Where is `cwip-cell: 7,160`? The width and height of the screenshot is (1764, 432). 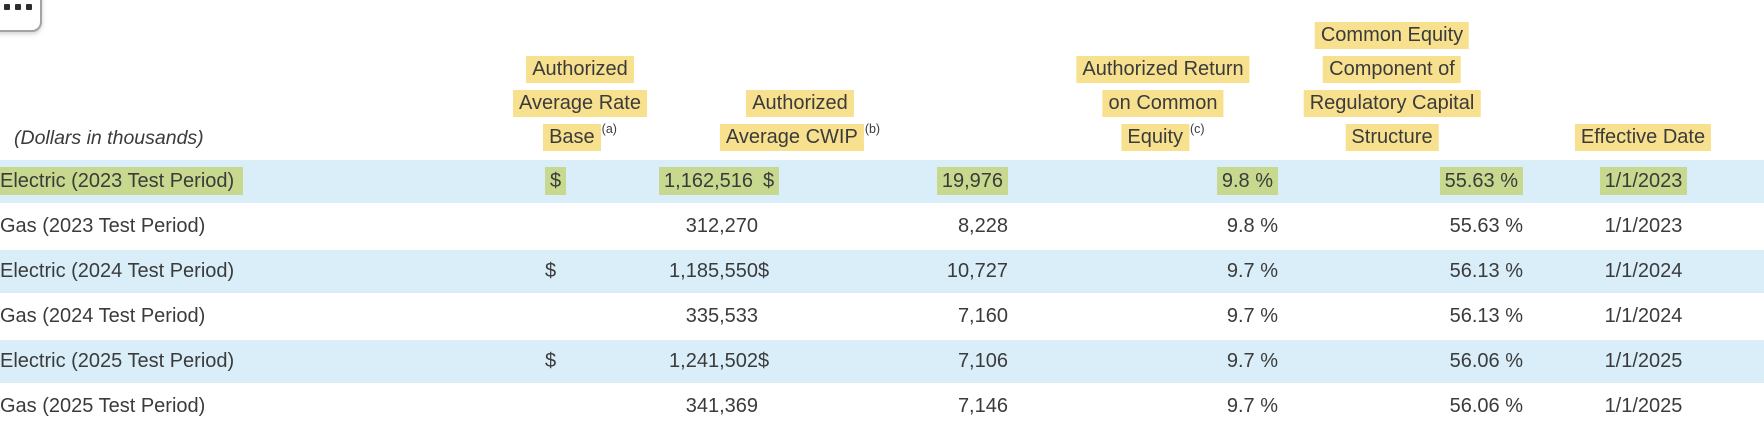 cwip-cell: 7,160 is located at coordinates (982, 316).